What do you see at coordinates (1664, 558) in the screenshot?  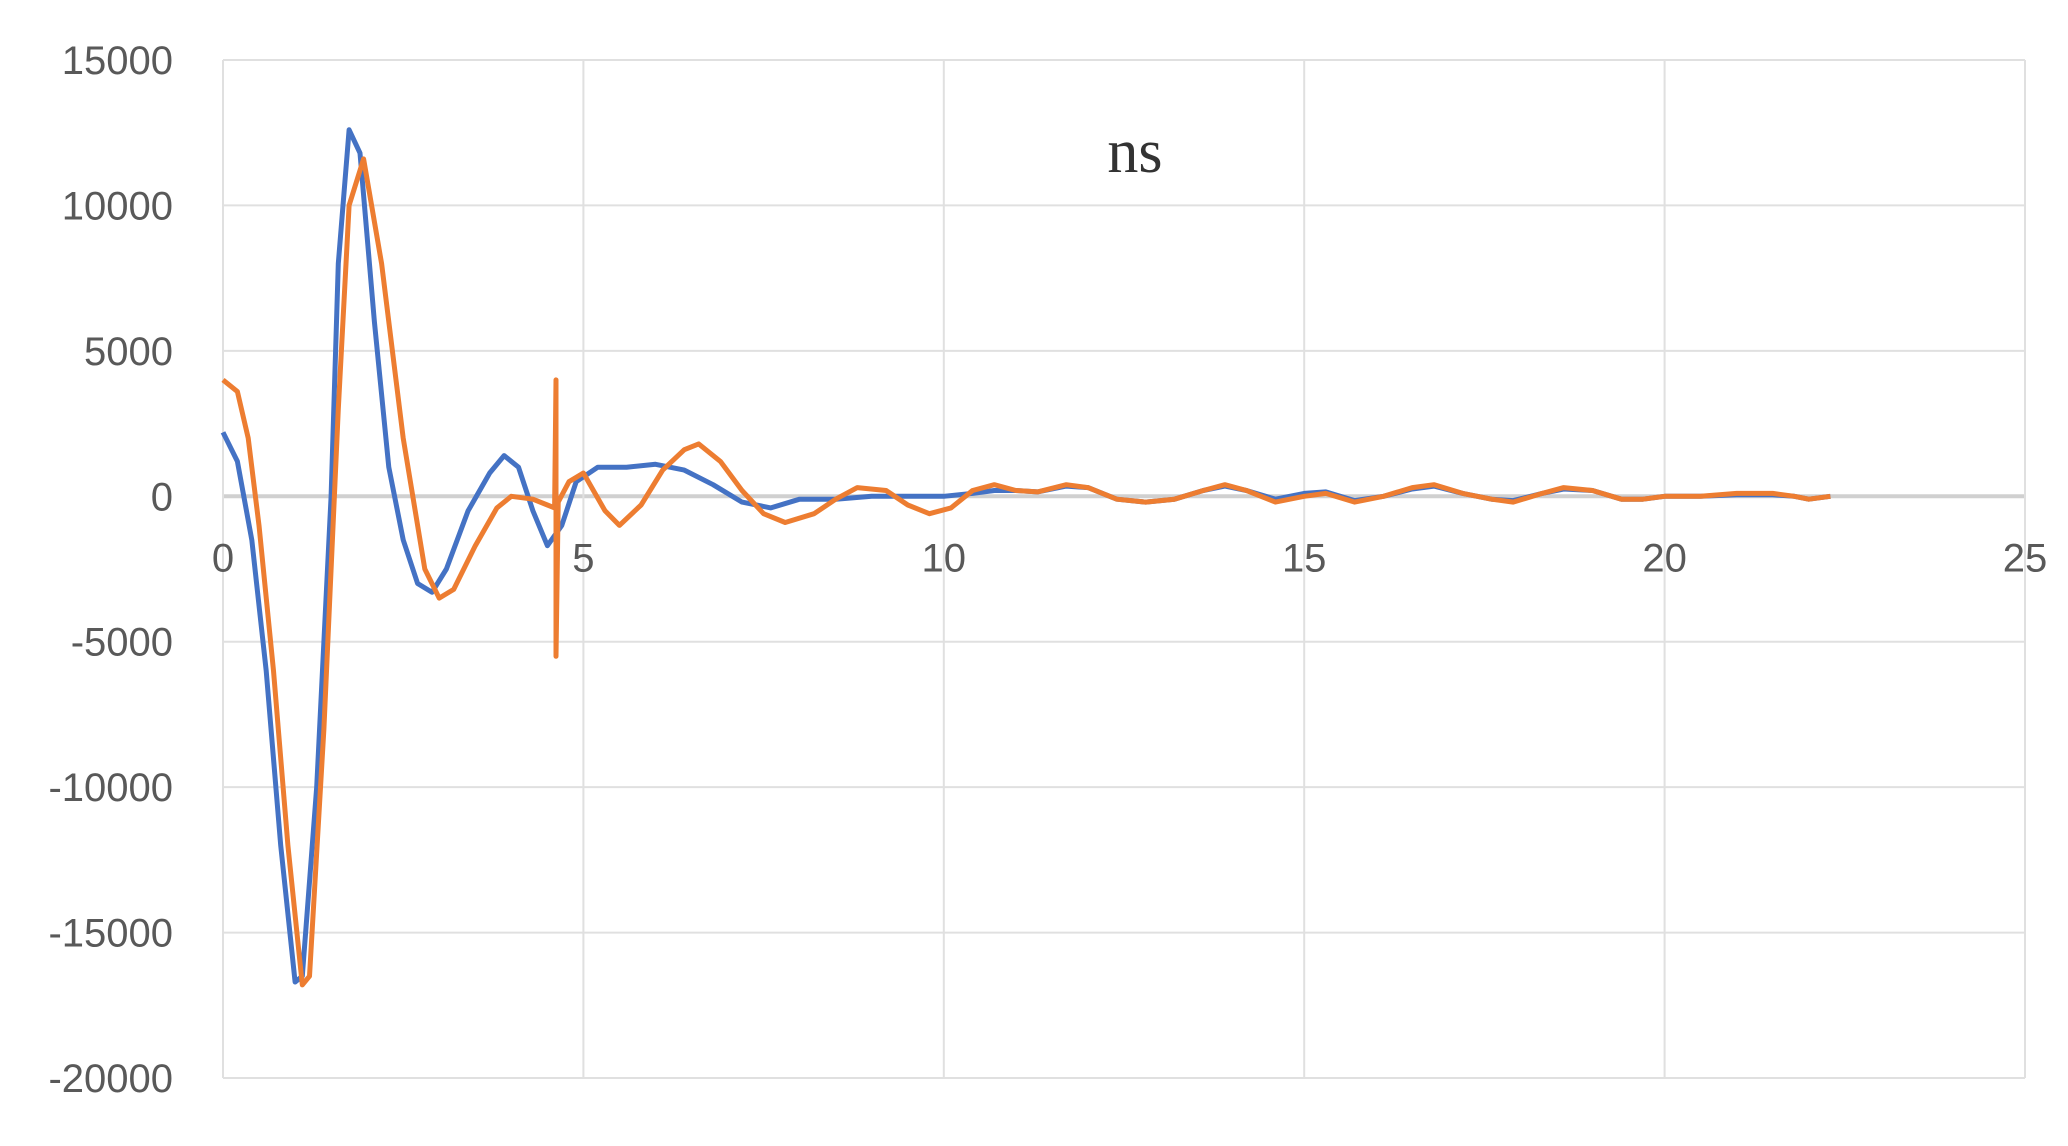 I see `x-tick-label: 20` at bounding box center [1664, 558].